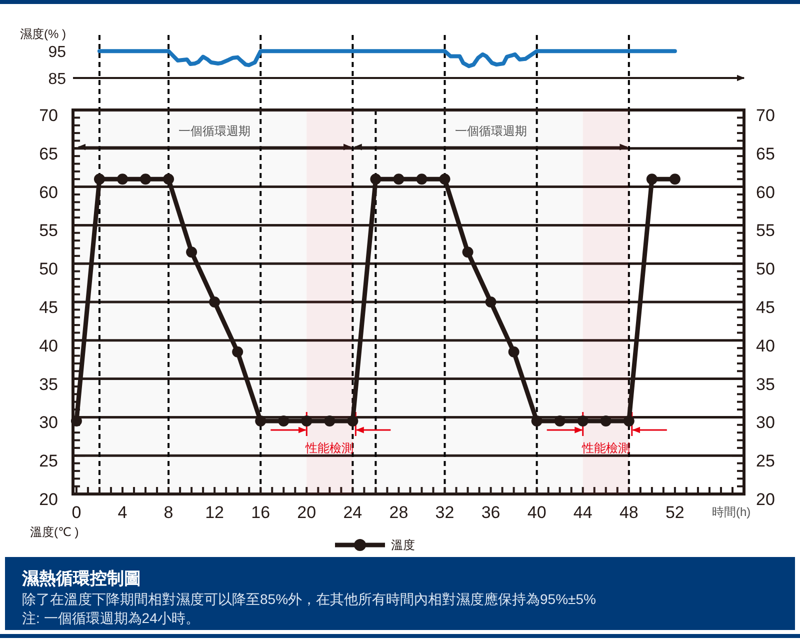 The image size is (800, 642). What do you see at coordinates (48, 154) in the screenshot?
I see `y-tick-label: 65` at bounding box center [48, 154].